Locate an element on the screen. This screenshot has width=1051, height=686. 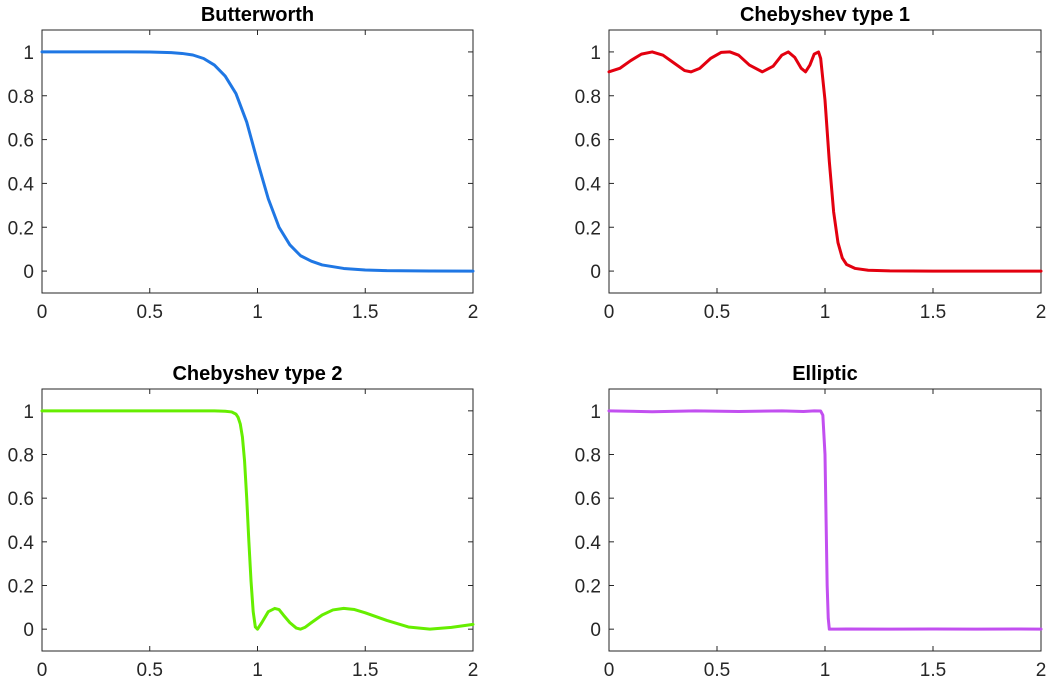
chart-title-4: Elliptic is located at coordinates (825, 374).